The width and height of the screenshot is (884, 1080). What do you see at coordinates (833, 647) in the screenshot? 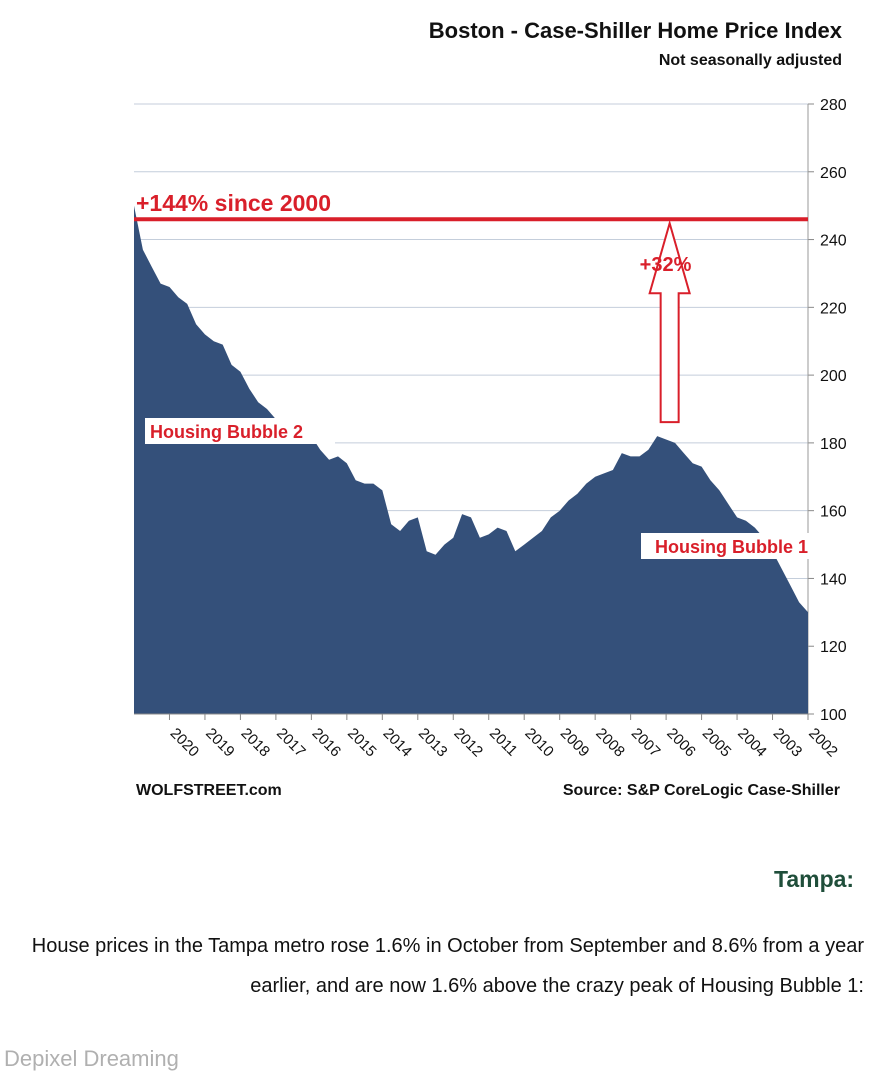
I see `ytick-label-120: 120` at bounding box center [833, 647].